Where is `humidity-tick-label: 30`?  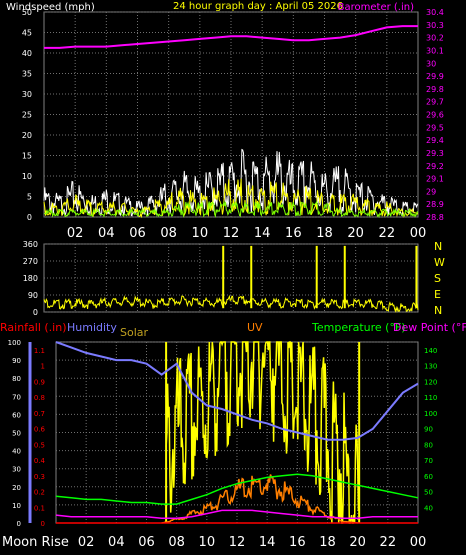
humidity-tick-label: 30 is located at coordinates (16, 470).